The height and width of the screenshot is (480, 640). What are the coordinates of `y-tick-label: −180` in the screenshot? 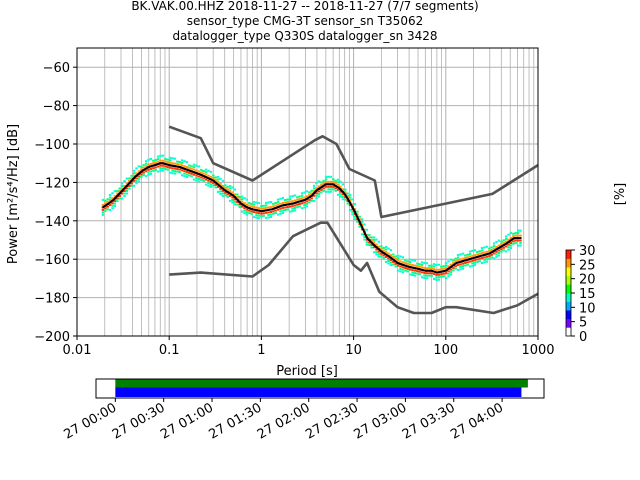 It's located at (52, 299).